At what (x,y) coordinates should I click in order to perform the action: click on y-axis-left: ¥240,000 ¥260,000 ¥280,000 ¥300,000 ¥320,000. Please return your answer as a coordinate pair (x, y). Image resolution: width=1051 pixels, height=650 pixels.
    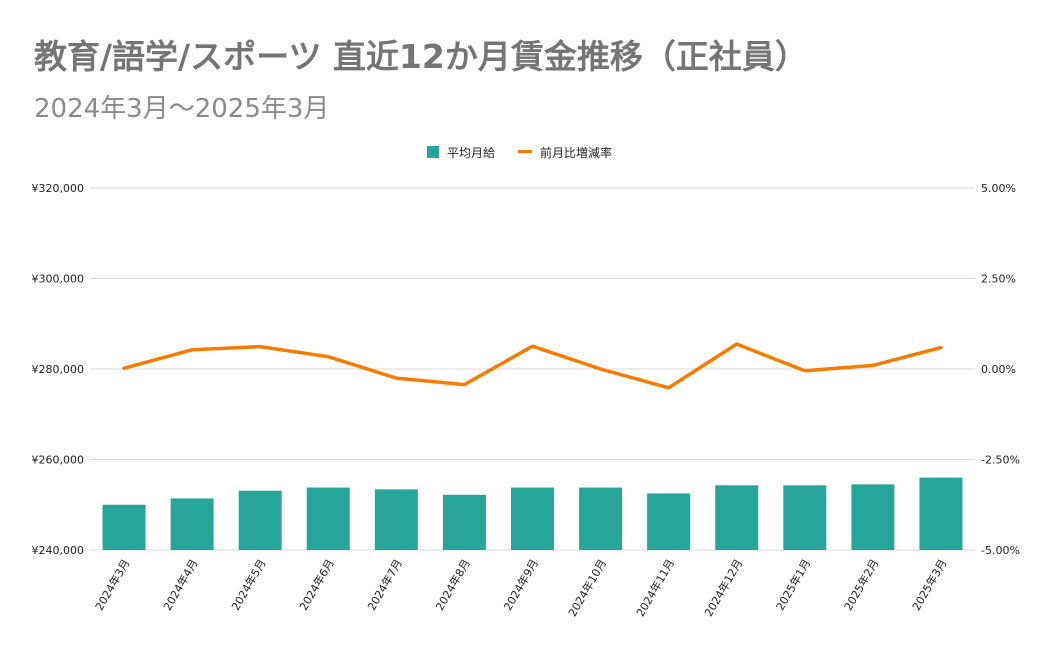
    Looking at the image, I should click on (58, 369).